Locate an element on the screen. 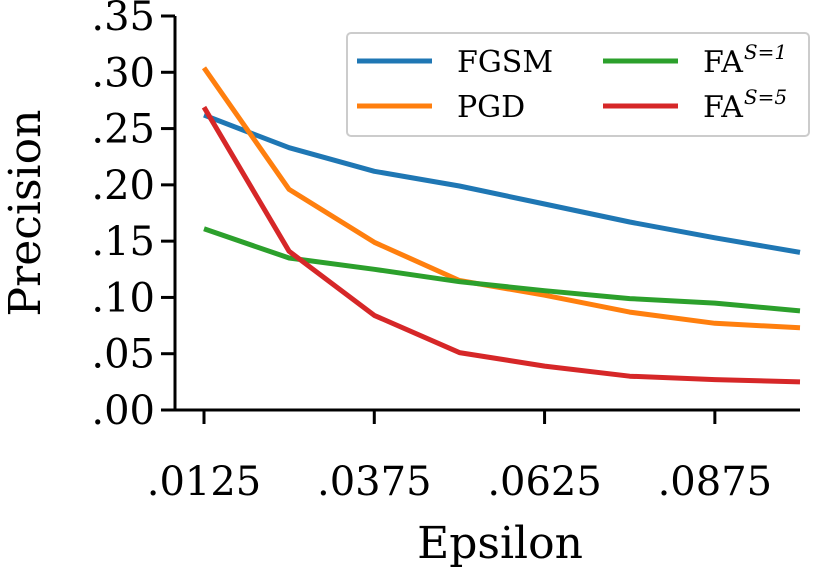 Image resolution: width=827 pixels, height=567 pixels. legend-label-3: FAS=5 is located at coordinates (745, 105).